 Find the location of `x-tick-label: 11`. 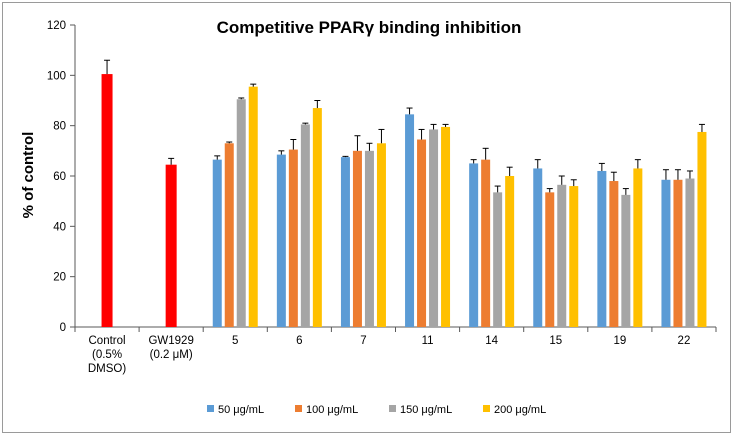

x-tick-label: 11 is located at coordinates (428, 341).